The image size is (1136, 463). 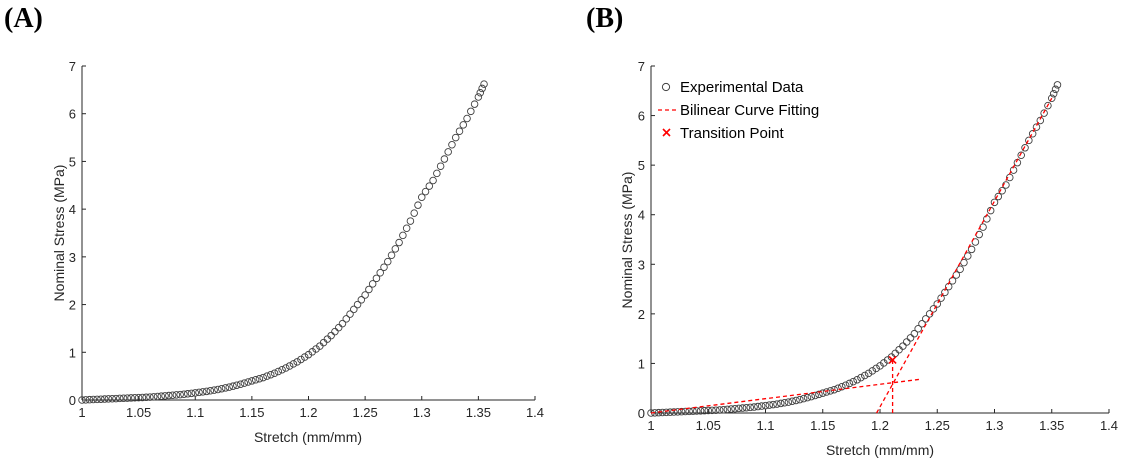 What do you see at coordinates (882, 421) in the screenshot?
I see `chart-b-x-ticks: 1 1.05 1.1 1.15 1.2 1.25 1.3 1.35 1.4` at bounding box center [882, 421].